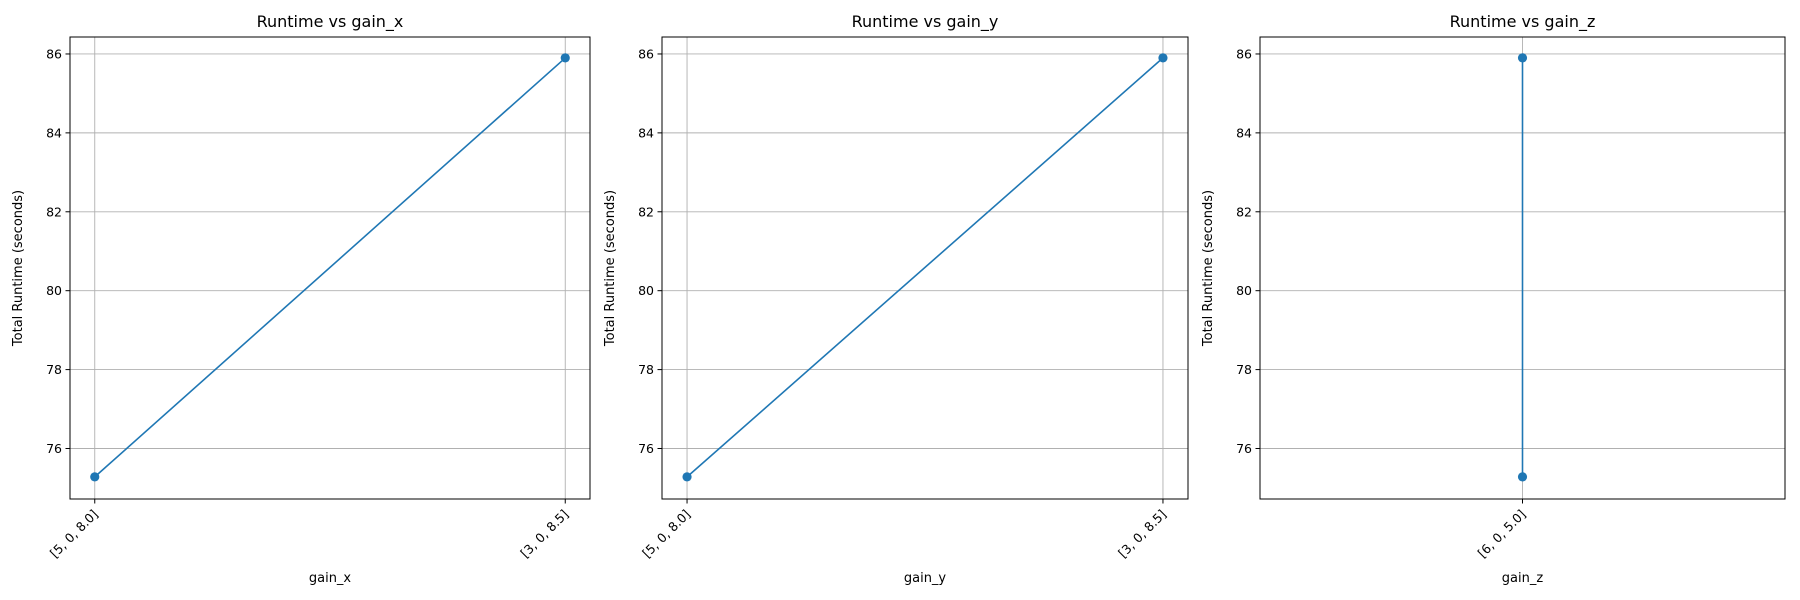  What do you see at coordinates (1502, 534) in the screenshot?
I see `x-tick-label: [6, 0, 5.0]` at bounding box center [1502, 534].